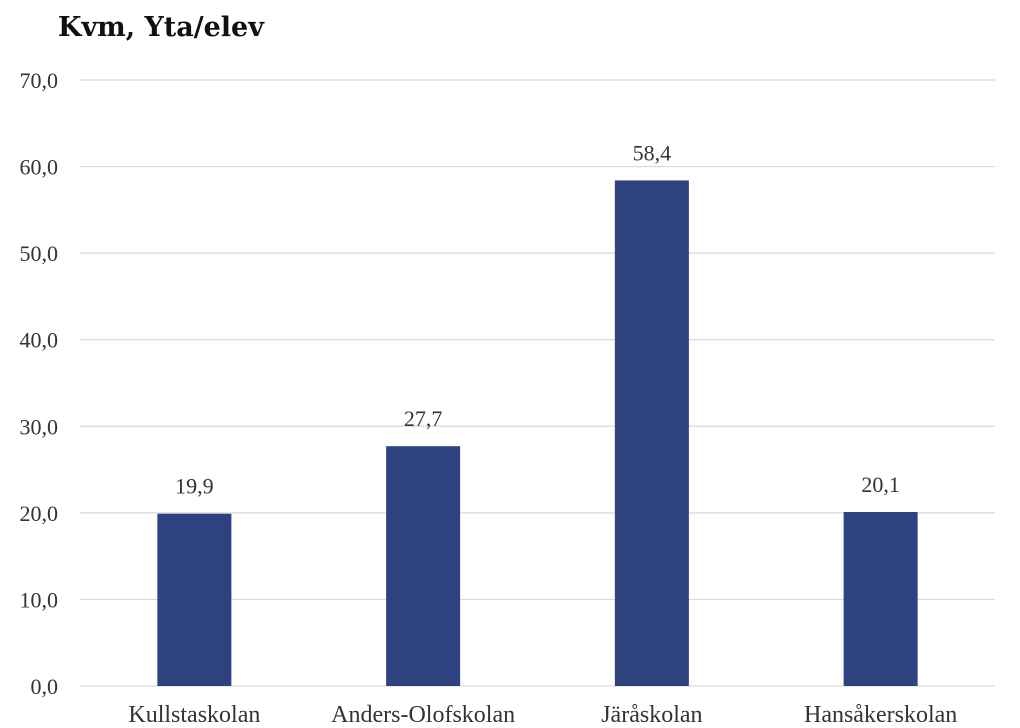  I want to click on y-tick-label: 30,0, so click(39, 426).